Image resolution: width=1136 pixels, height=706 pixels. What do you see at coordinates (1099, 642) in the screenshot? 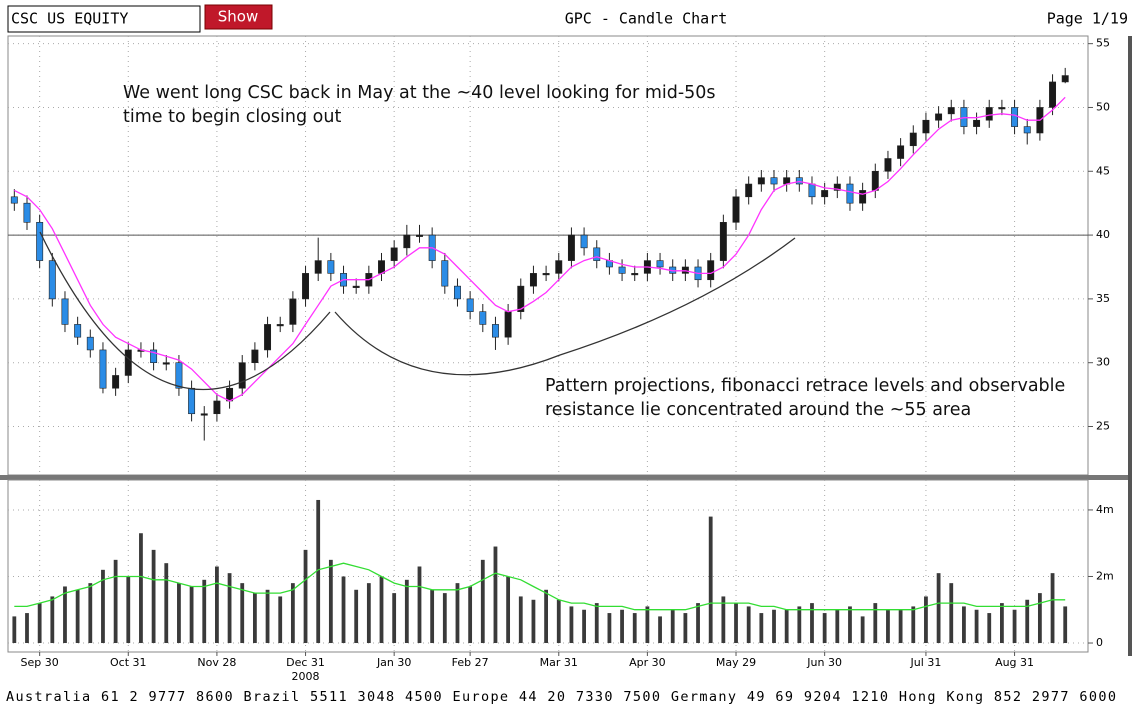
I see `volume-tick-label: 0` at bounding box center [1099, 642].